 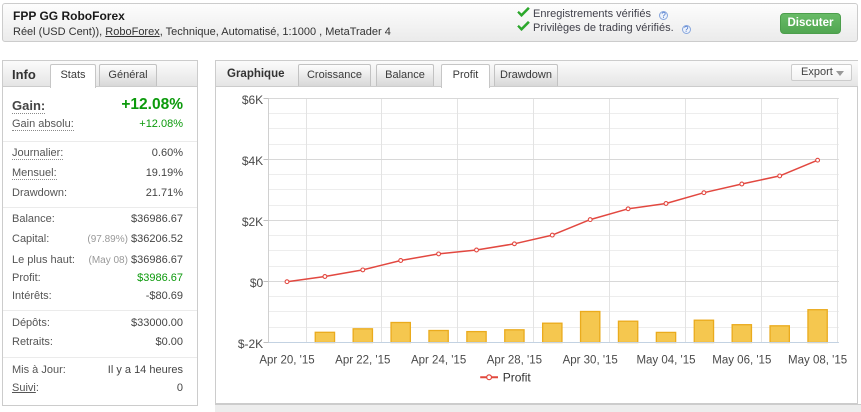 What do you see at coordinates (252, 161) in the screenshot?
I see `svg-text: $4K` at bounding box center [252, 161].